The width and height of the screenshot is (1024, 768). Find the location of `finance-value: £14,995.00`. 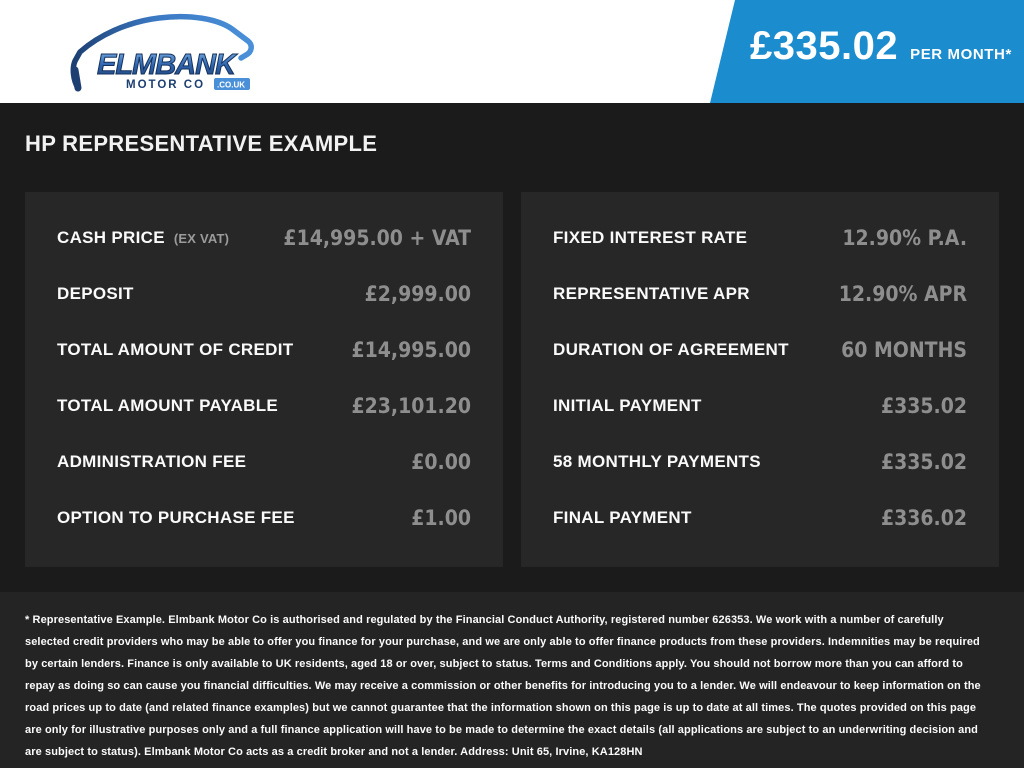

finance-value: £14,995.00 is located at coordinates (411, 349).